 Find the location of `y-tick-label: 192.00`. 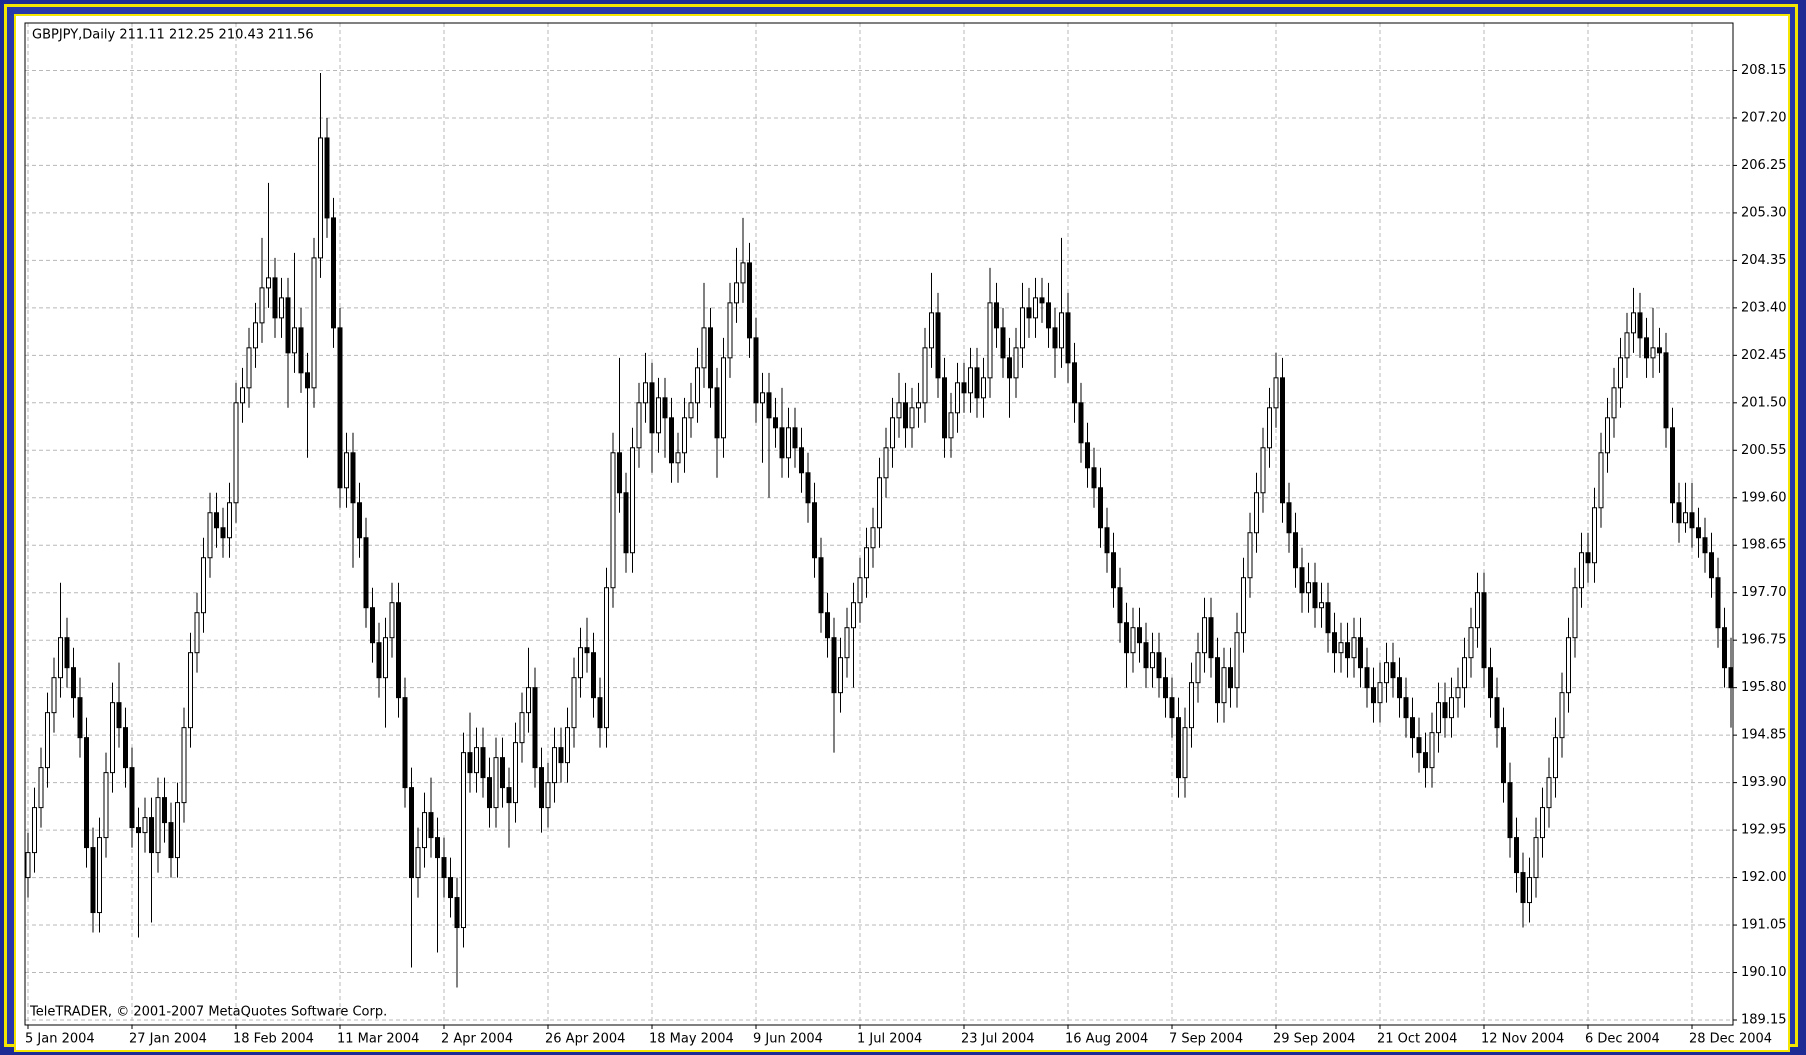

y-tick-label: 192.00 is located at coordinates (1764, 877).